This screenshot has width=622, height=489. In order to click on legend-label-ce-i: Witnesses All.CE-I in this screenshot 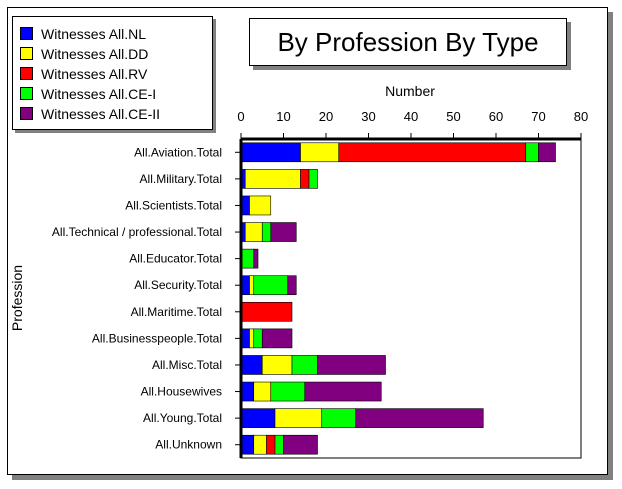, I will do `click(99, 94)`.